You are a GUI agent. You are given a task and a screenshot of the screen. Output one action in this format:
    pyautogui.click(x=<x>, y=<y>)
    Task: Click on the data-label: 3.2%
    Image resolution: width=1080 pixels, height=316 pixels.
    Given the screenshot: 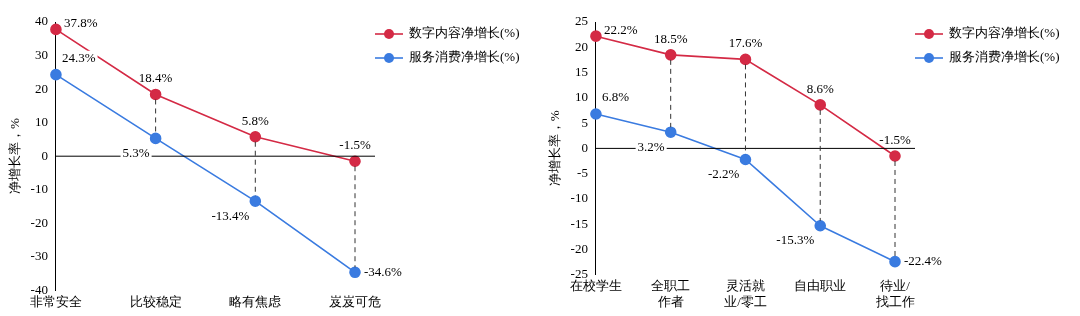 What is the action you would take?
    pyautogui.click(x=651, y=146)
    